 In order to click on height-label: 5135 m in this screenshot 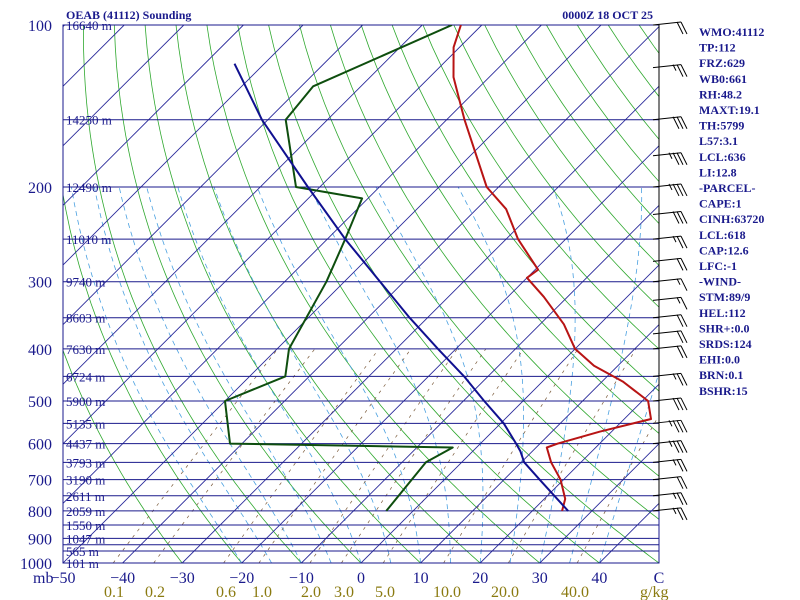, I will do `click(85, 423)`.